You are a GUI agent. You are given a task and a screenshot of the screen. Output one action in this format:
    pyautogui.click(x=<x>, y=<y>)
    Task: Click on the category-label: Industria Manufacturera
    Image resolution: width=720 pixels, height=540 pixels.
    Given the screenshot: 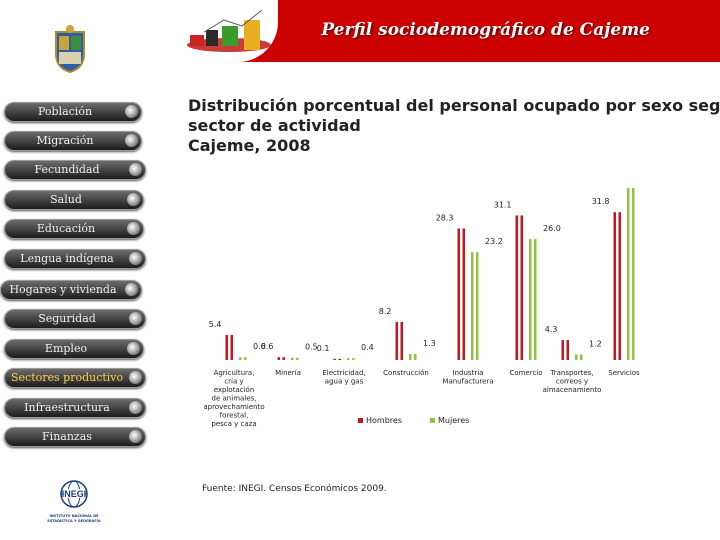 What is the action you would take?
    pyautogui.click(x=467, y=377)
    